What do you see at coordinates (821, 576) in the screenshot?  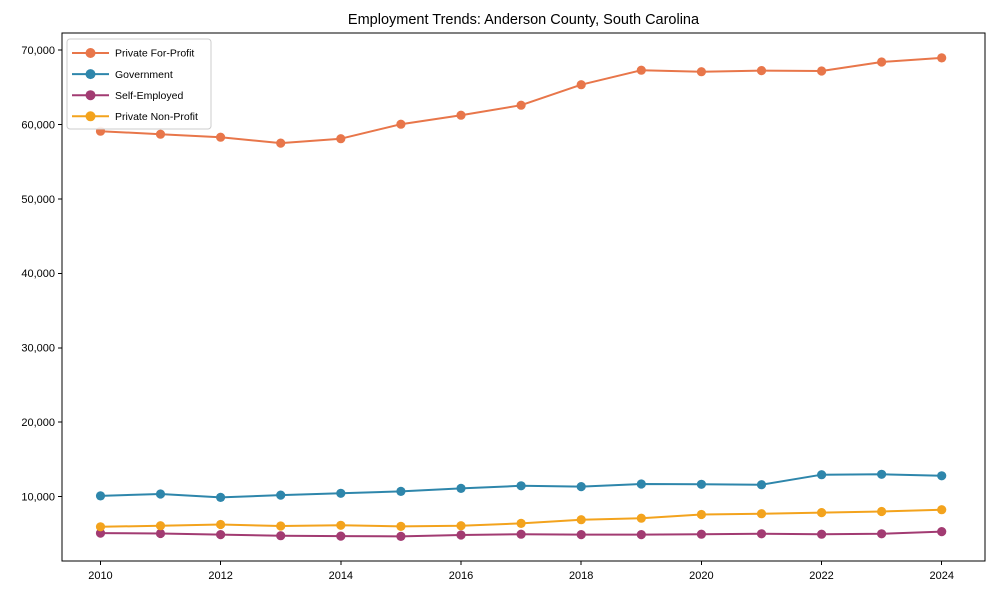 I see `x-tick-label: 2022` at bounding box center [821, 576].